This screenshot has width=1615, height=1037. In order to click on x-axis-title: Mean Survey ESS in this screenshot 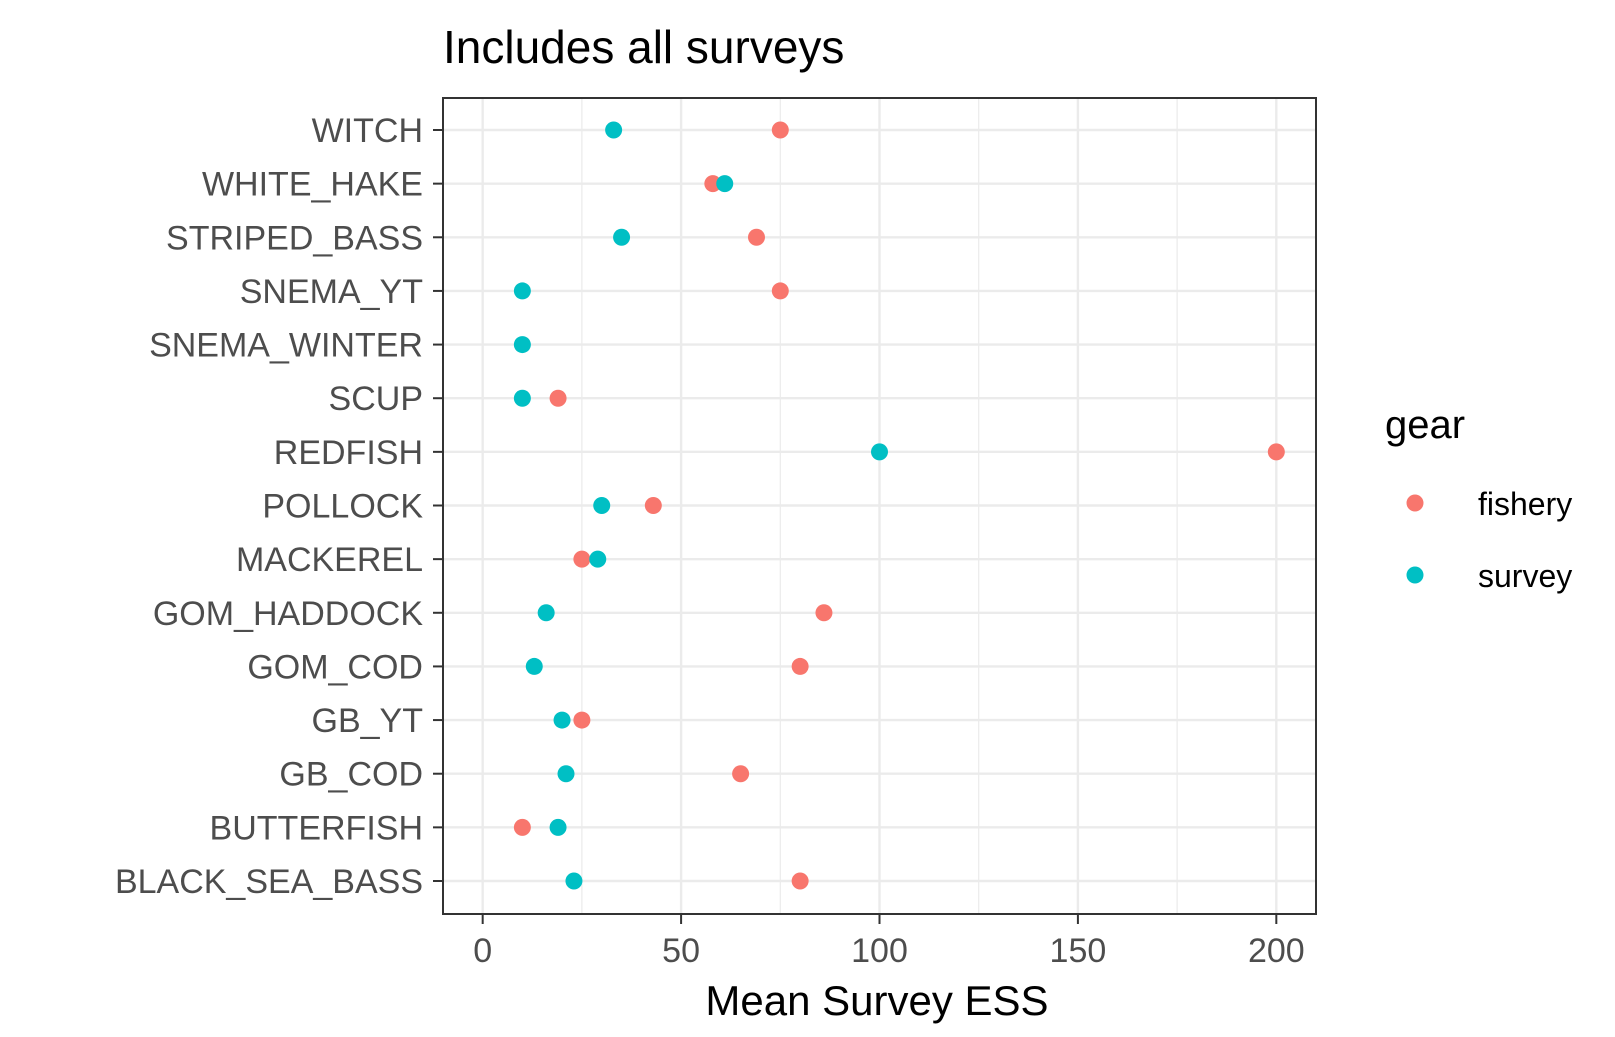, I will do `click(876, 1000)`.